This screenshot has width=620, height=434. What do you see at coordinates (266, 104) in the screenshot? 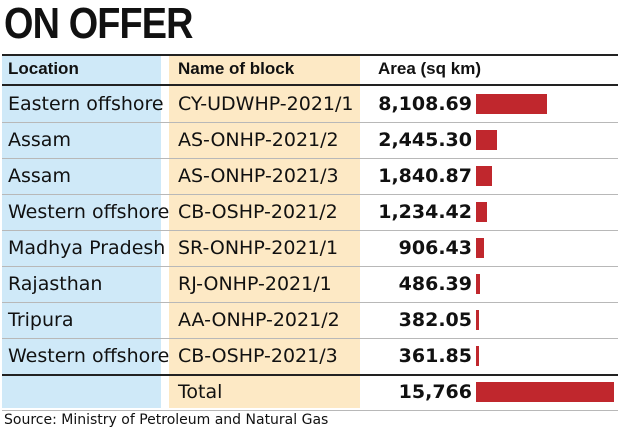
I see `row-block-name: CY-UDWHP-2021/1` at bounding box center [266, 104].